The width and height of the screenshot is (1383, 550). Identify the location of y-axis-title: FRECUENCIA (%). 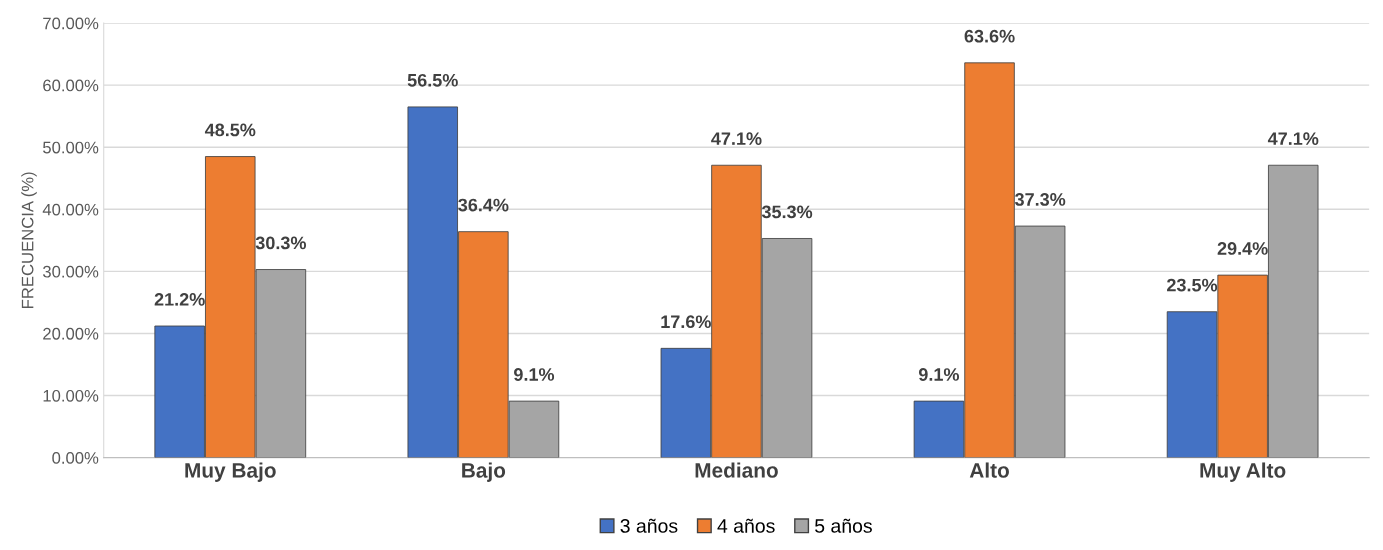
(29, 240).